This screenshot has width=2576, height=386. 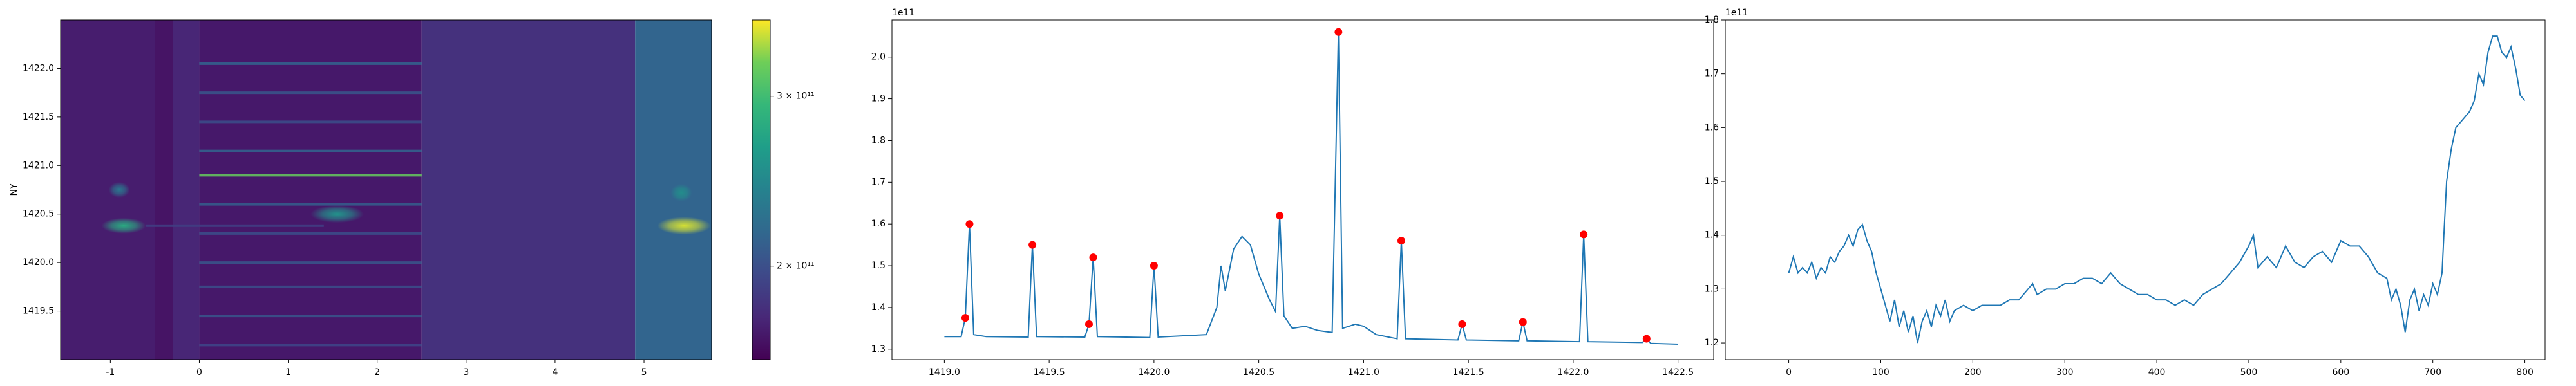 I want to click on x-tick-label: 700, so click(x=2432, y=372).